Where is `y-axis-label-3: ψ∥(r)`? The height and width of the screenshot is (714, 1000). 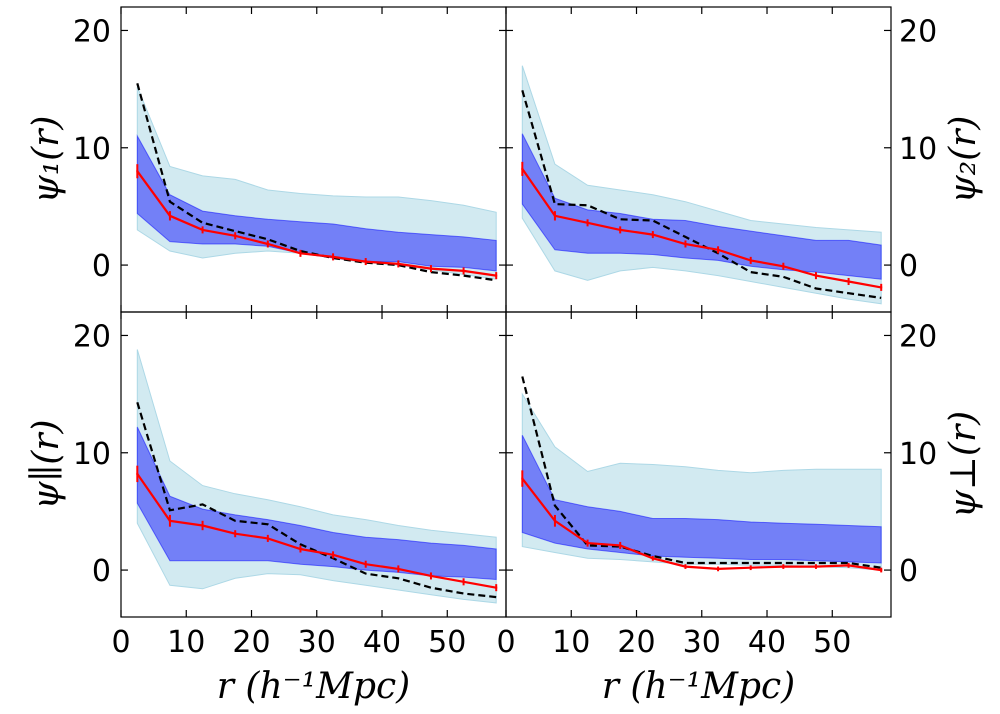
y-axis-label-3: ψ∥(r) is located at coordinates (46, 464).